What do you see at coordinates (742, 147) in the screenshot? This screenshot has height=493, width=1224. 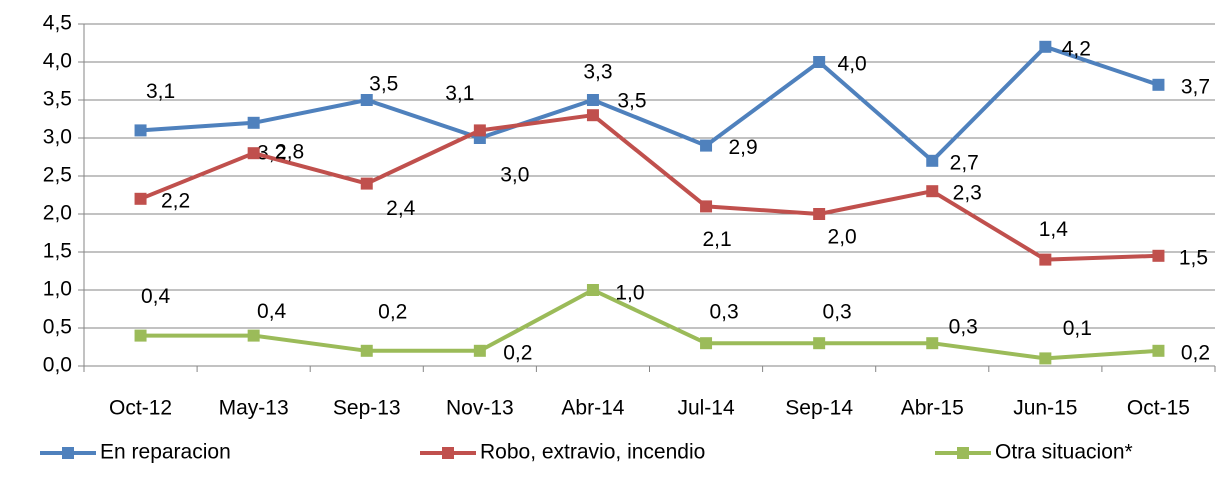 I see `data-label: 2,9` at bounding box center [742, 147].